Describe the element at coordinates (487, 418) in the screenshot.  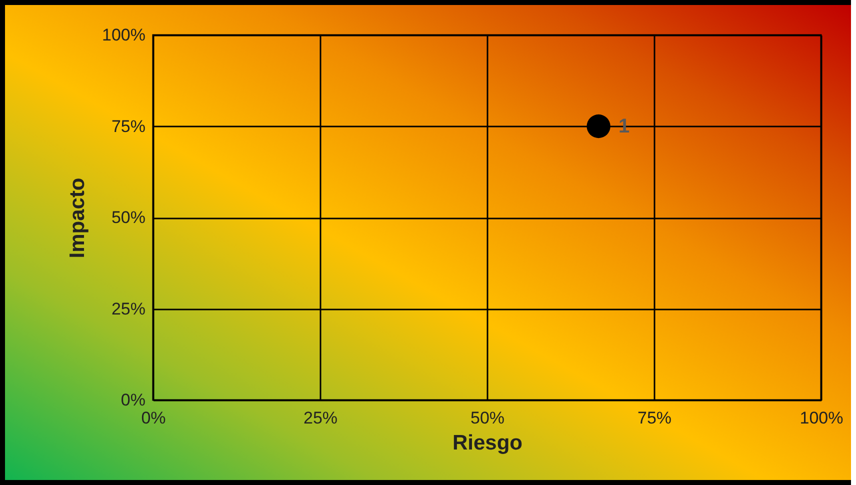
I see `x-tick-label: 50%` at that location.